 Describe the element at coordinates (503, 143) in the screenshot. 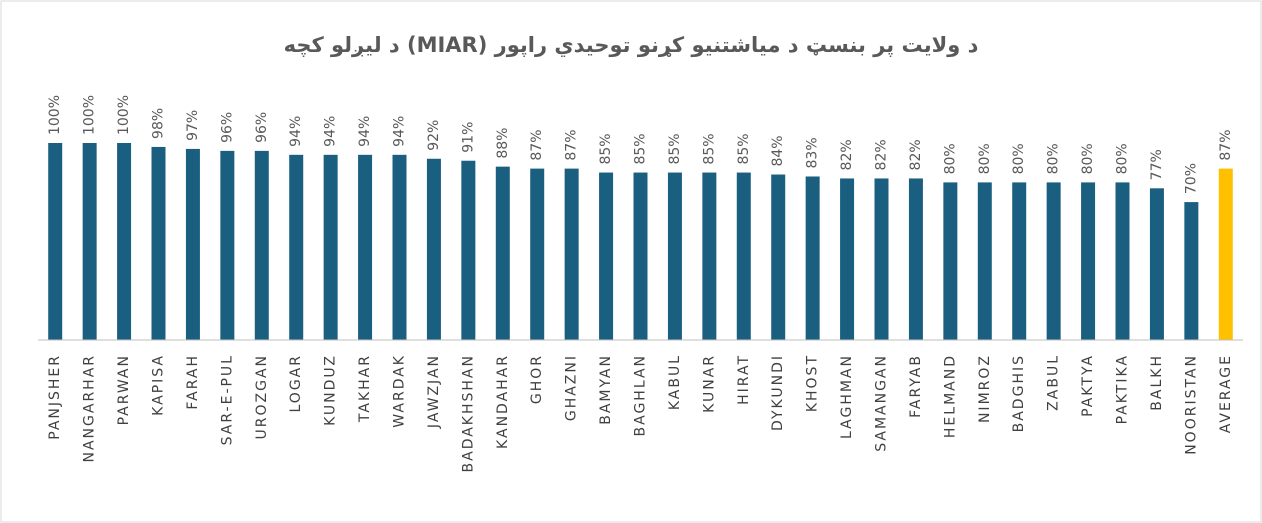

I see `value-label: 88%` at that location.